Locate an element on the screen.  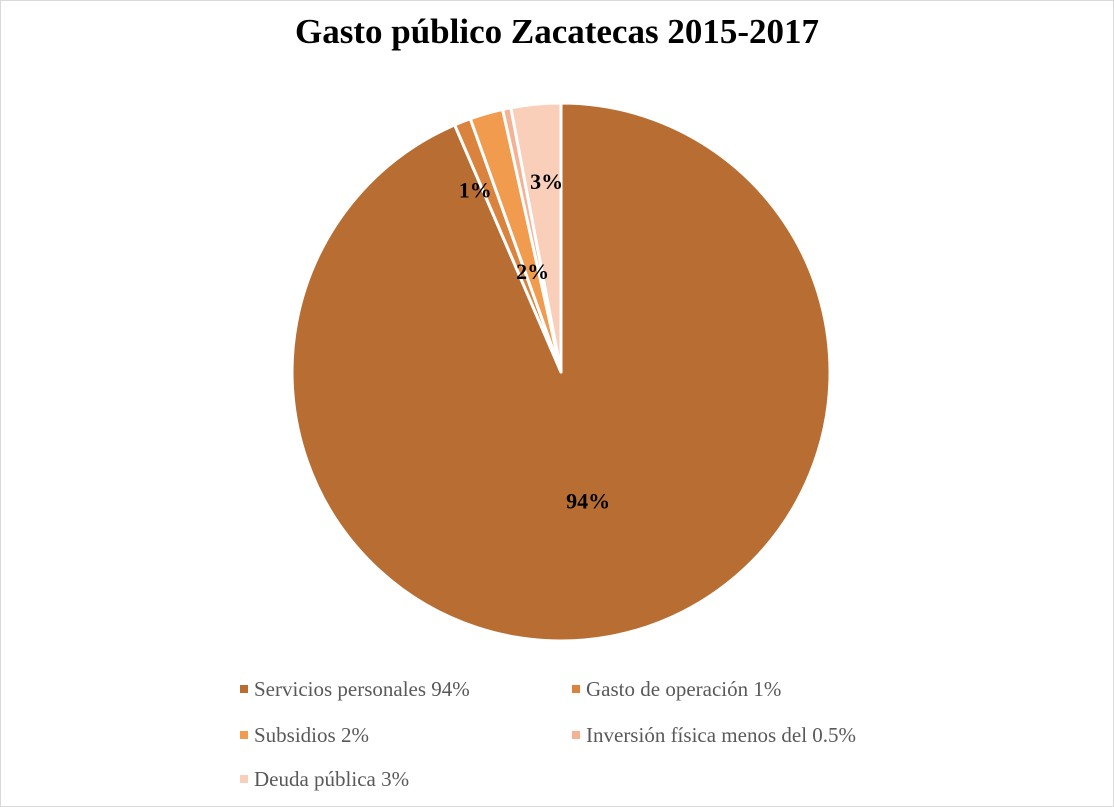
legend-item-servicios-personales: Servicios personales 94% is located at coordinates (355, 689).